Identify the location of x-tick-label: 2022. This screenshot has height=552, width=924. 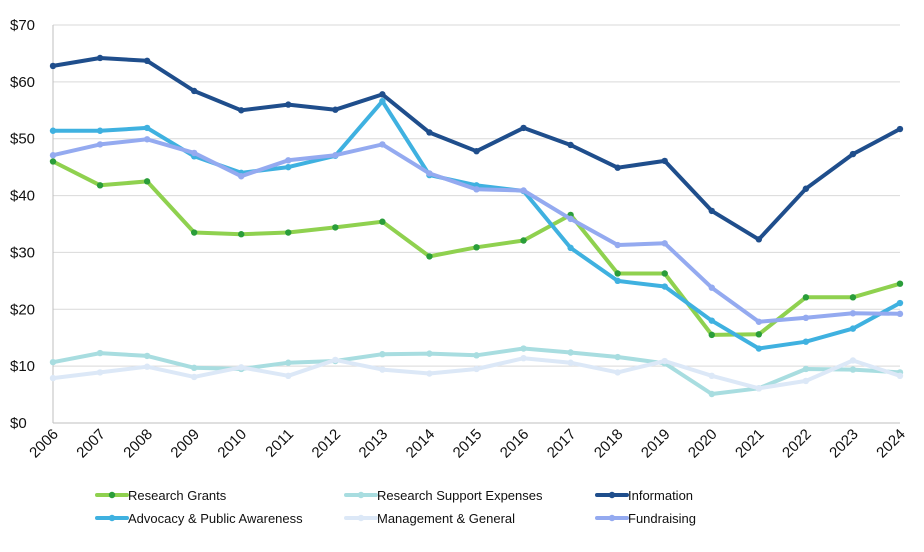
(797, 444).